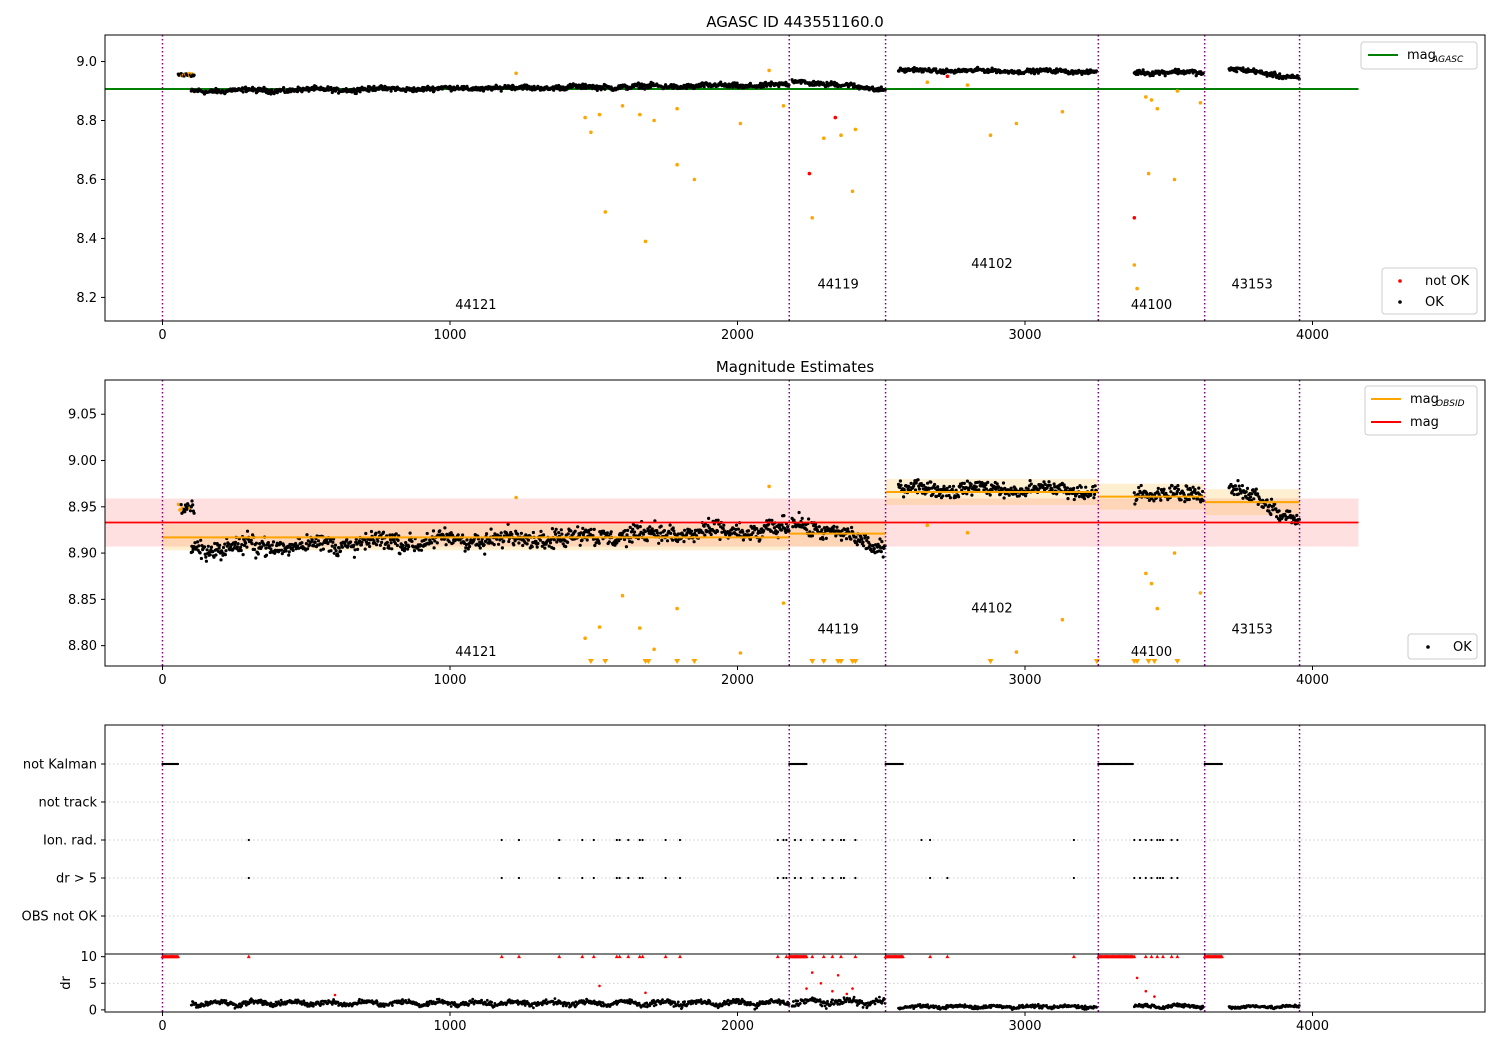  I want to click on panel2-x-tick-label: 4000, so click(1312, 680).